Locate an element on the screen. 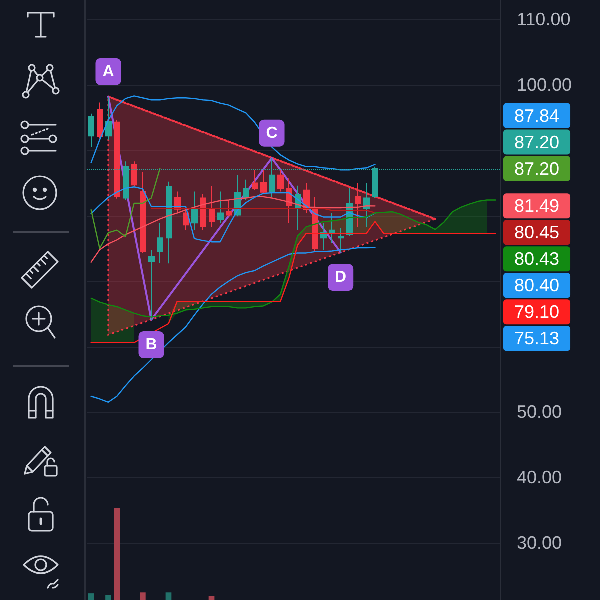 The height and width of the screenshot is (600, 600). text: 75.13 is located at coordinates (537, 338).